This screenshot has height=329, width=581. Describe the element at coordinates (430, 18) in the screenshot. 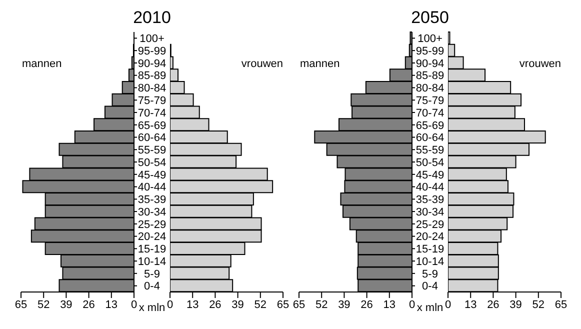

I see `chart-title: 2050` at that location.